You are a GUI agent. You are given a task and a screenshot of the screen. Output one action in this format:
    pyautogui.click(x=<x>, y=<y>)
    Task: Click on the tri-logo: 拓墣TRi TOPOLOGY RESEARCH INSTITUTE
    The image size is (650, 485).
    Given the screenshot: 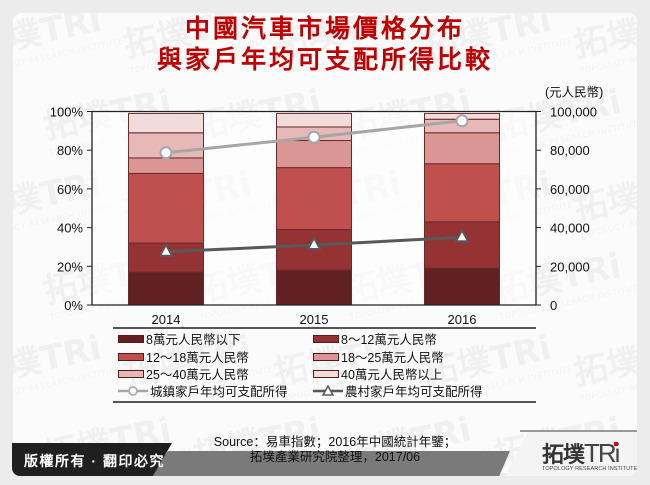 What is the action you would take?
    pyautogui.click(x=589, y=454)
    